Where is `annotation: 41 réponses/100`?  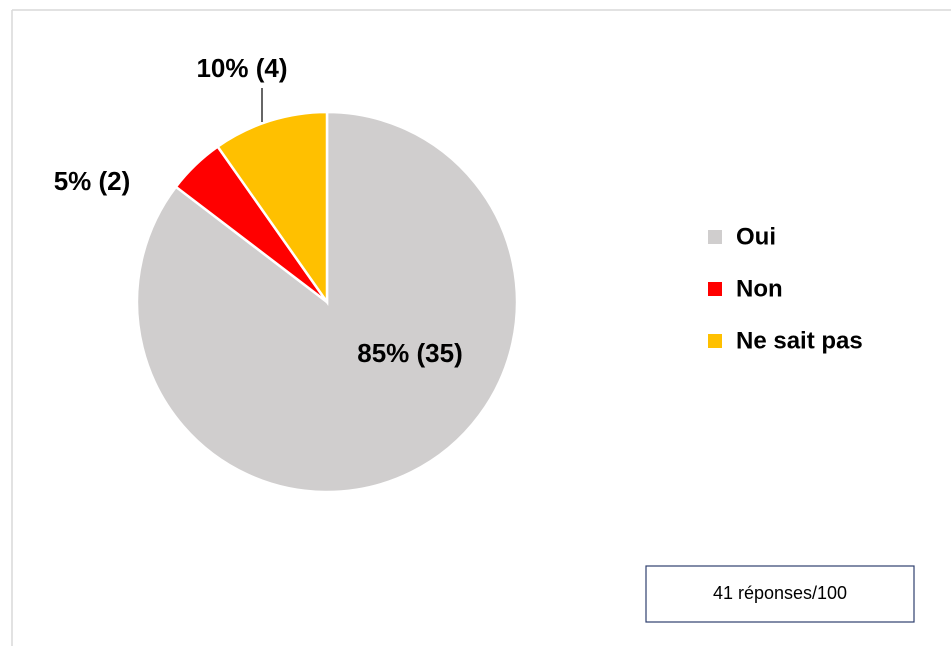
annotation: 41 réponses/100 is located at coordinates (780, 593).